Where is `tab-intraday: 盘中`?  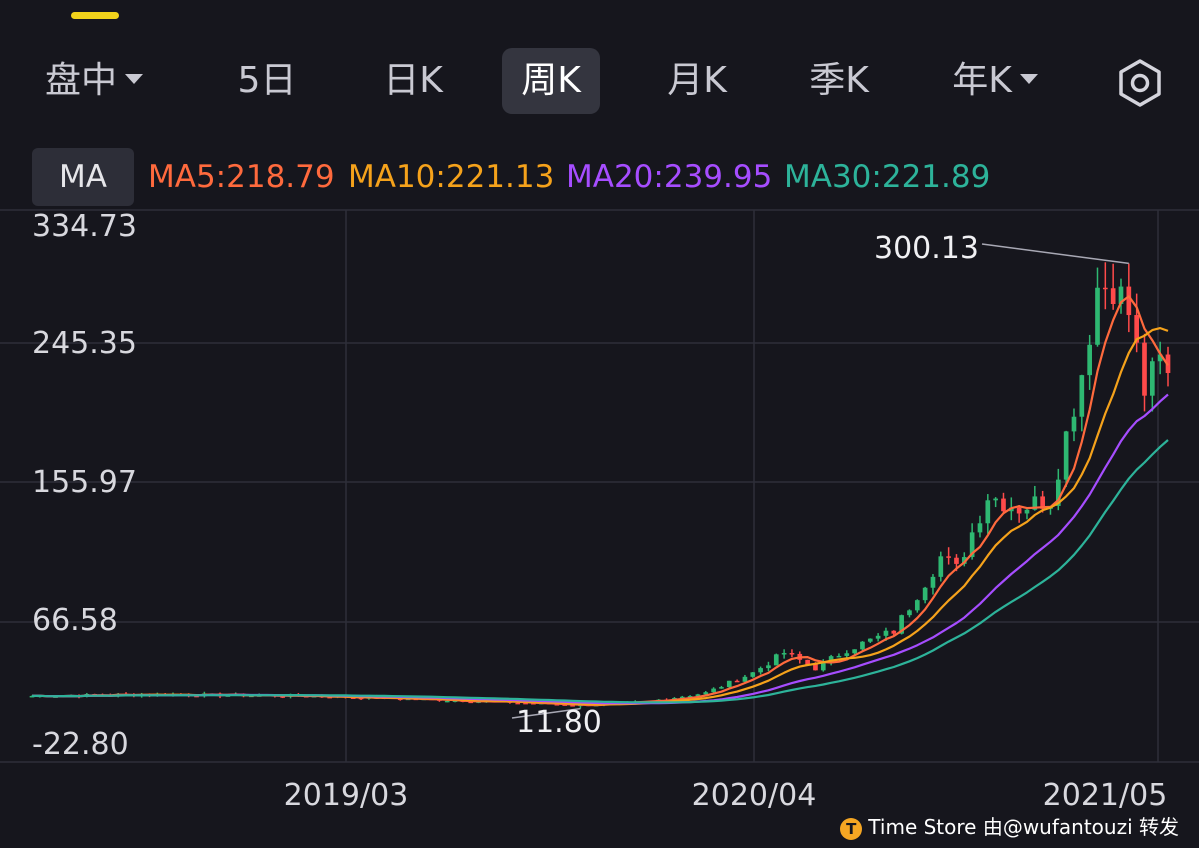 tab-intraday: 盘中 is located at coordinates (94, 81).